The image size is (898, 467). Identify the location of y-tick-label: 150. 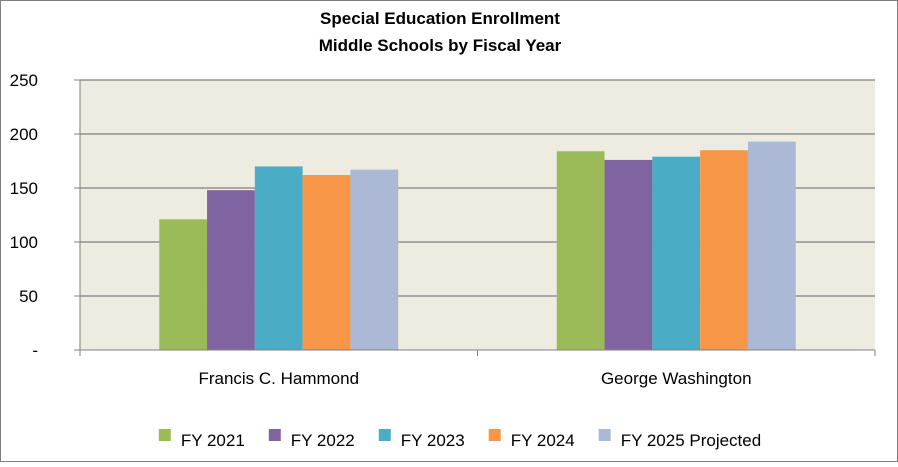
(24, 188).